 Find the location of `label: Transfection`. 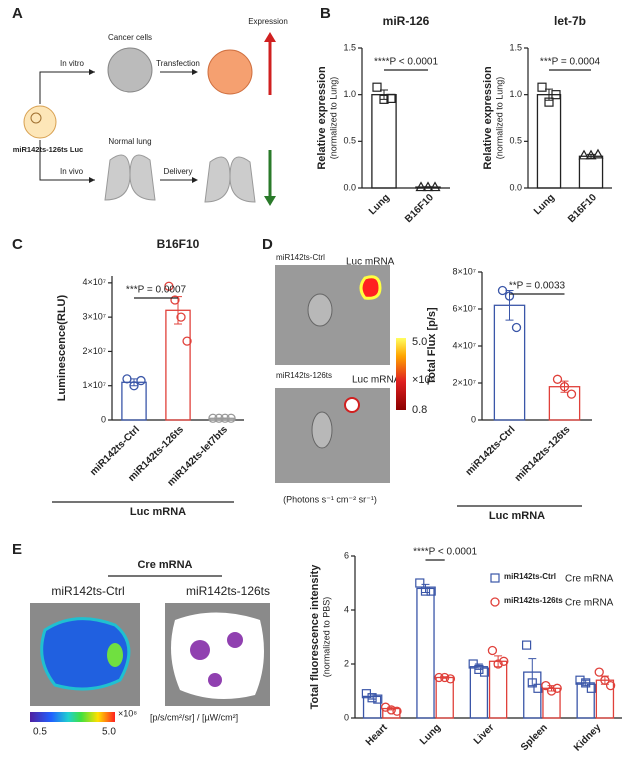

label: Transfection is located at coordinates (178, 63).